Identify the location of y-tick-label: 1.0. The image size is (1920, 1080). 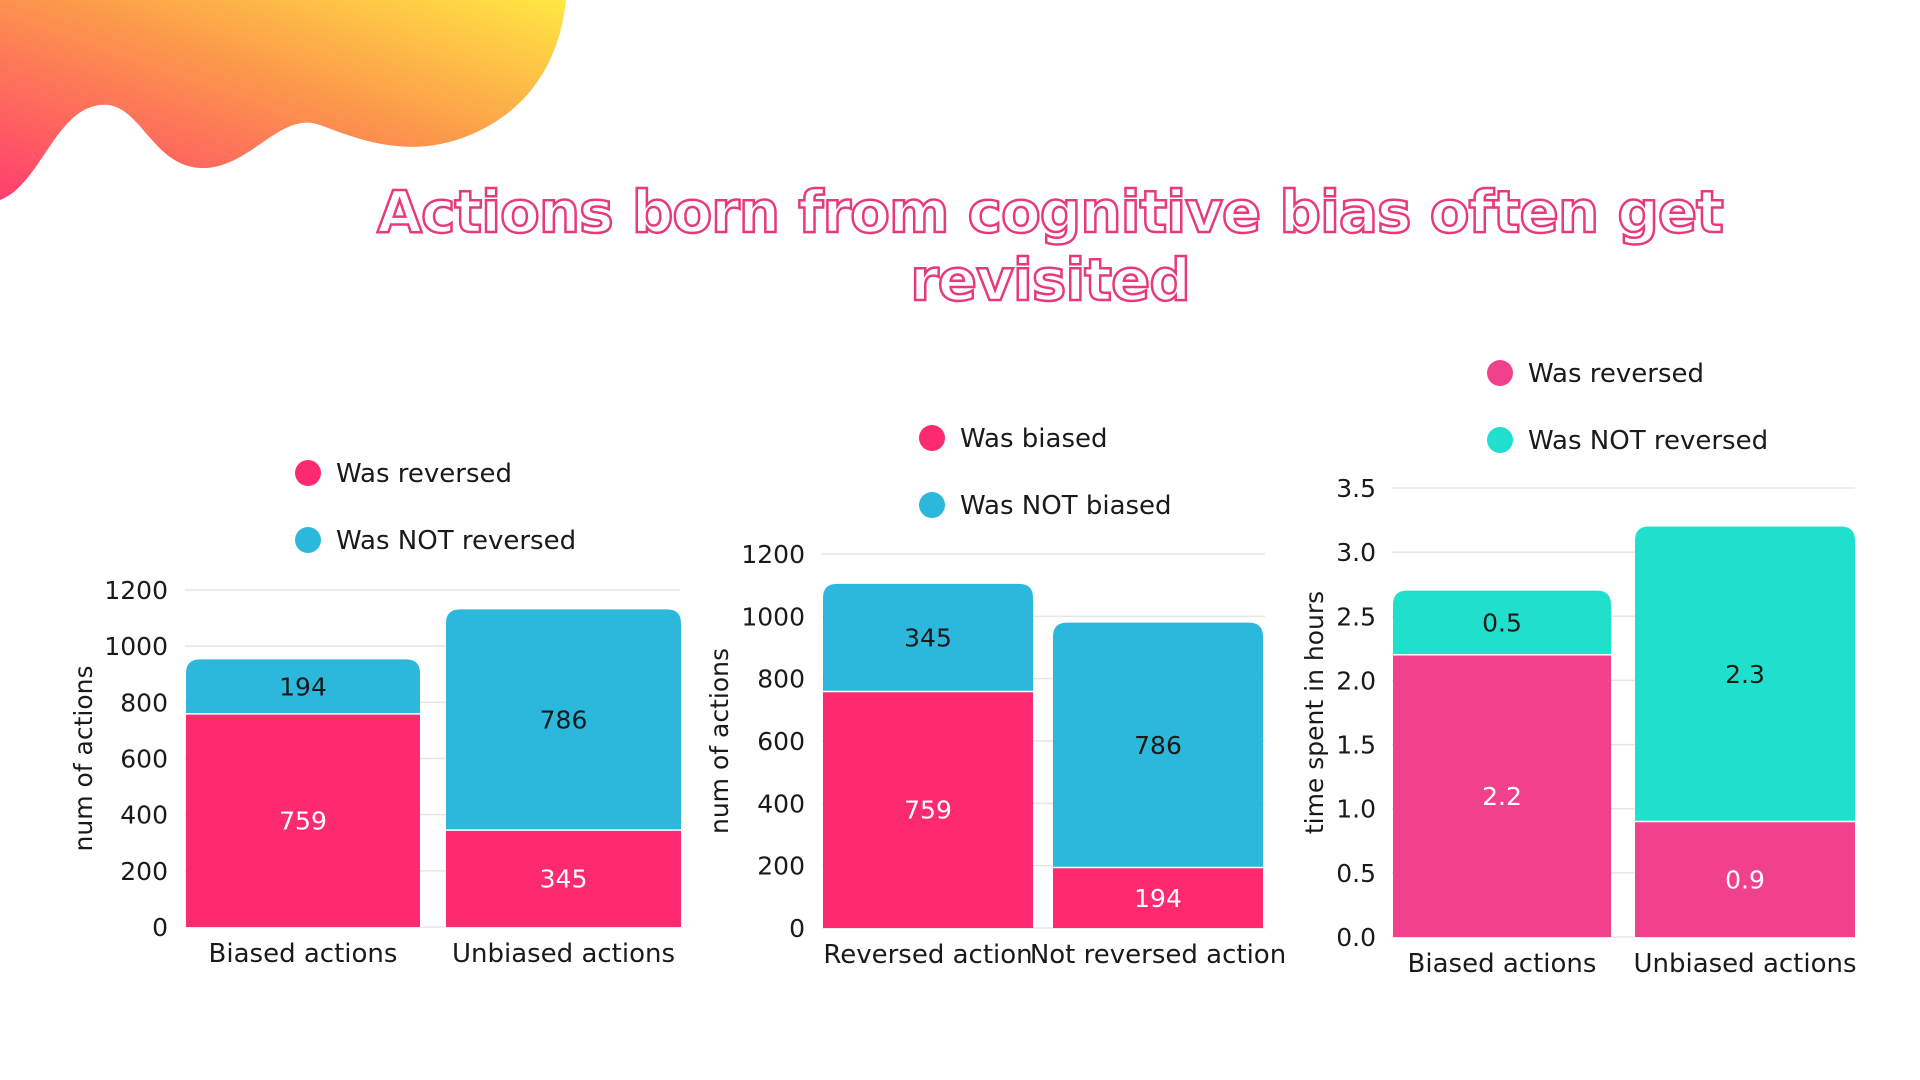
(1356, 809).